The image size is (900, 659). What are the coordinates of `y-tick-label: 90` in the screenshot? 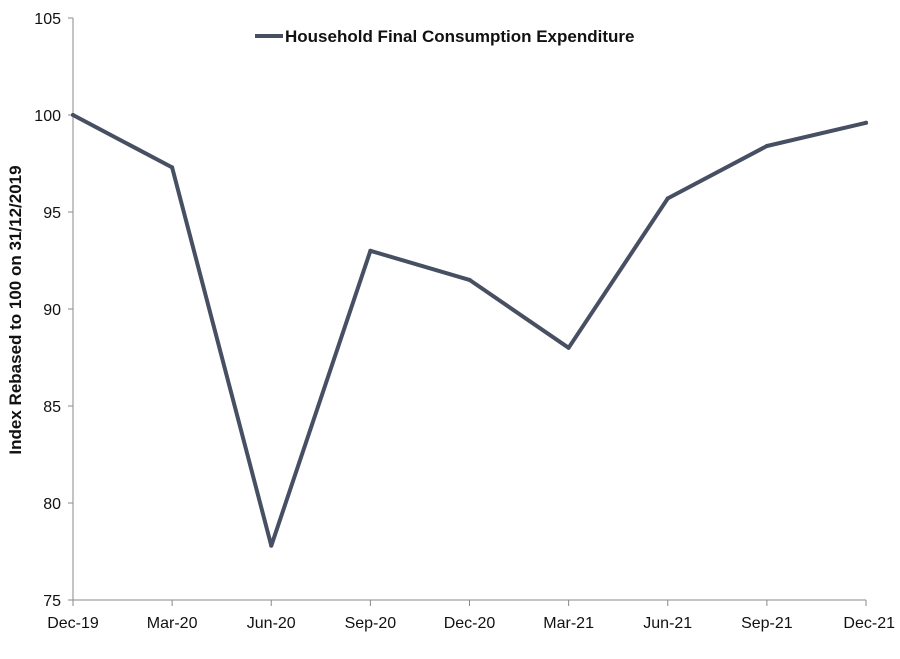 It's located at (52, 310).